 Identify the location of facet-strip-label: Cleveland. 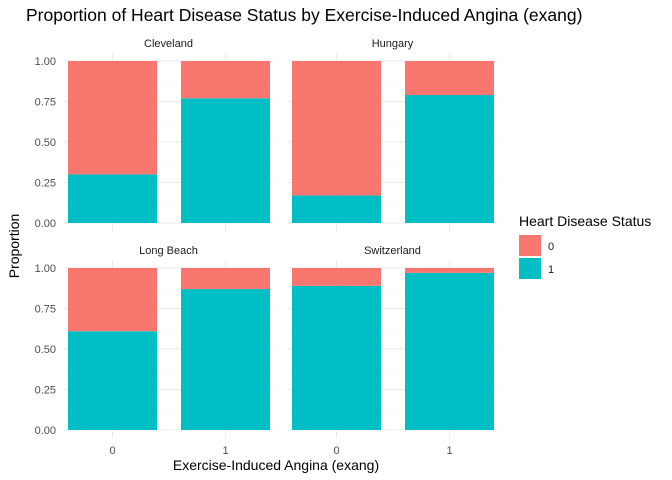
(168, 44).